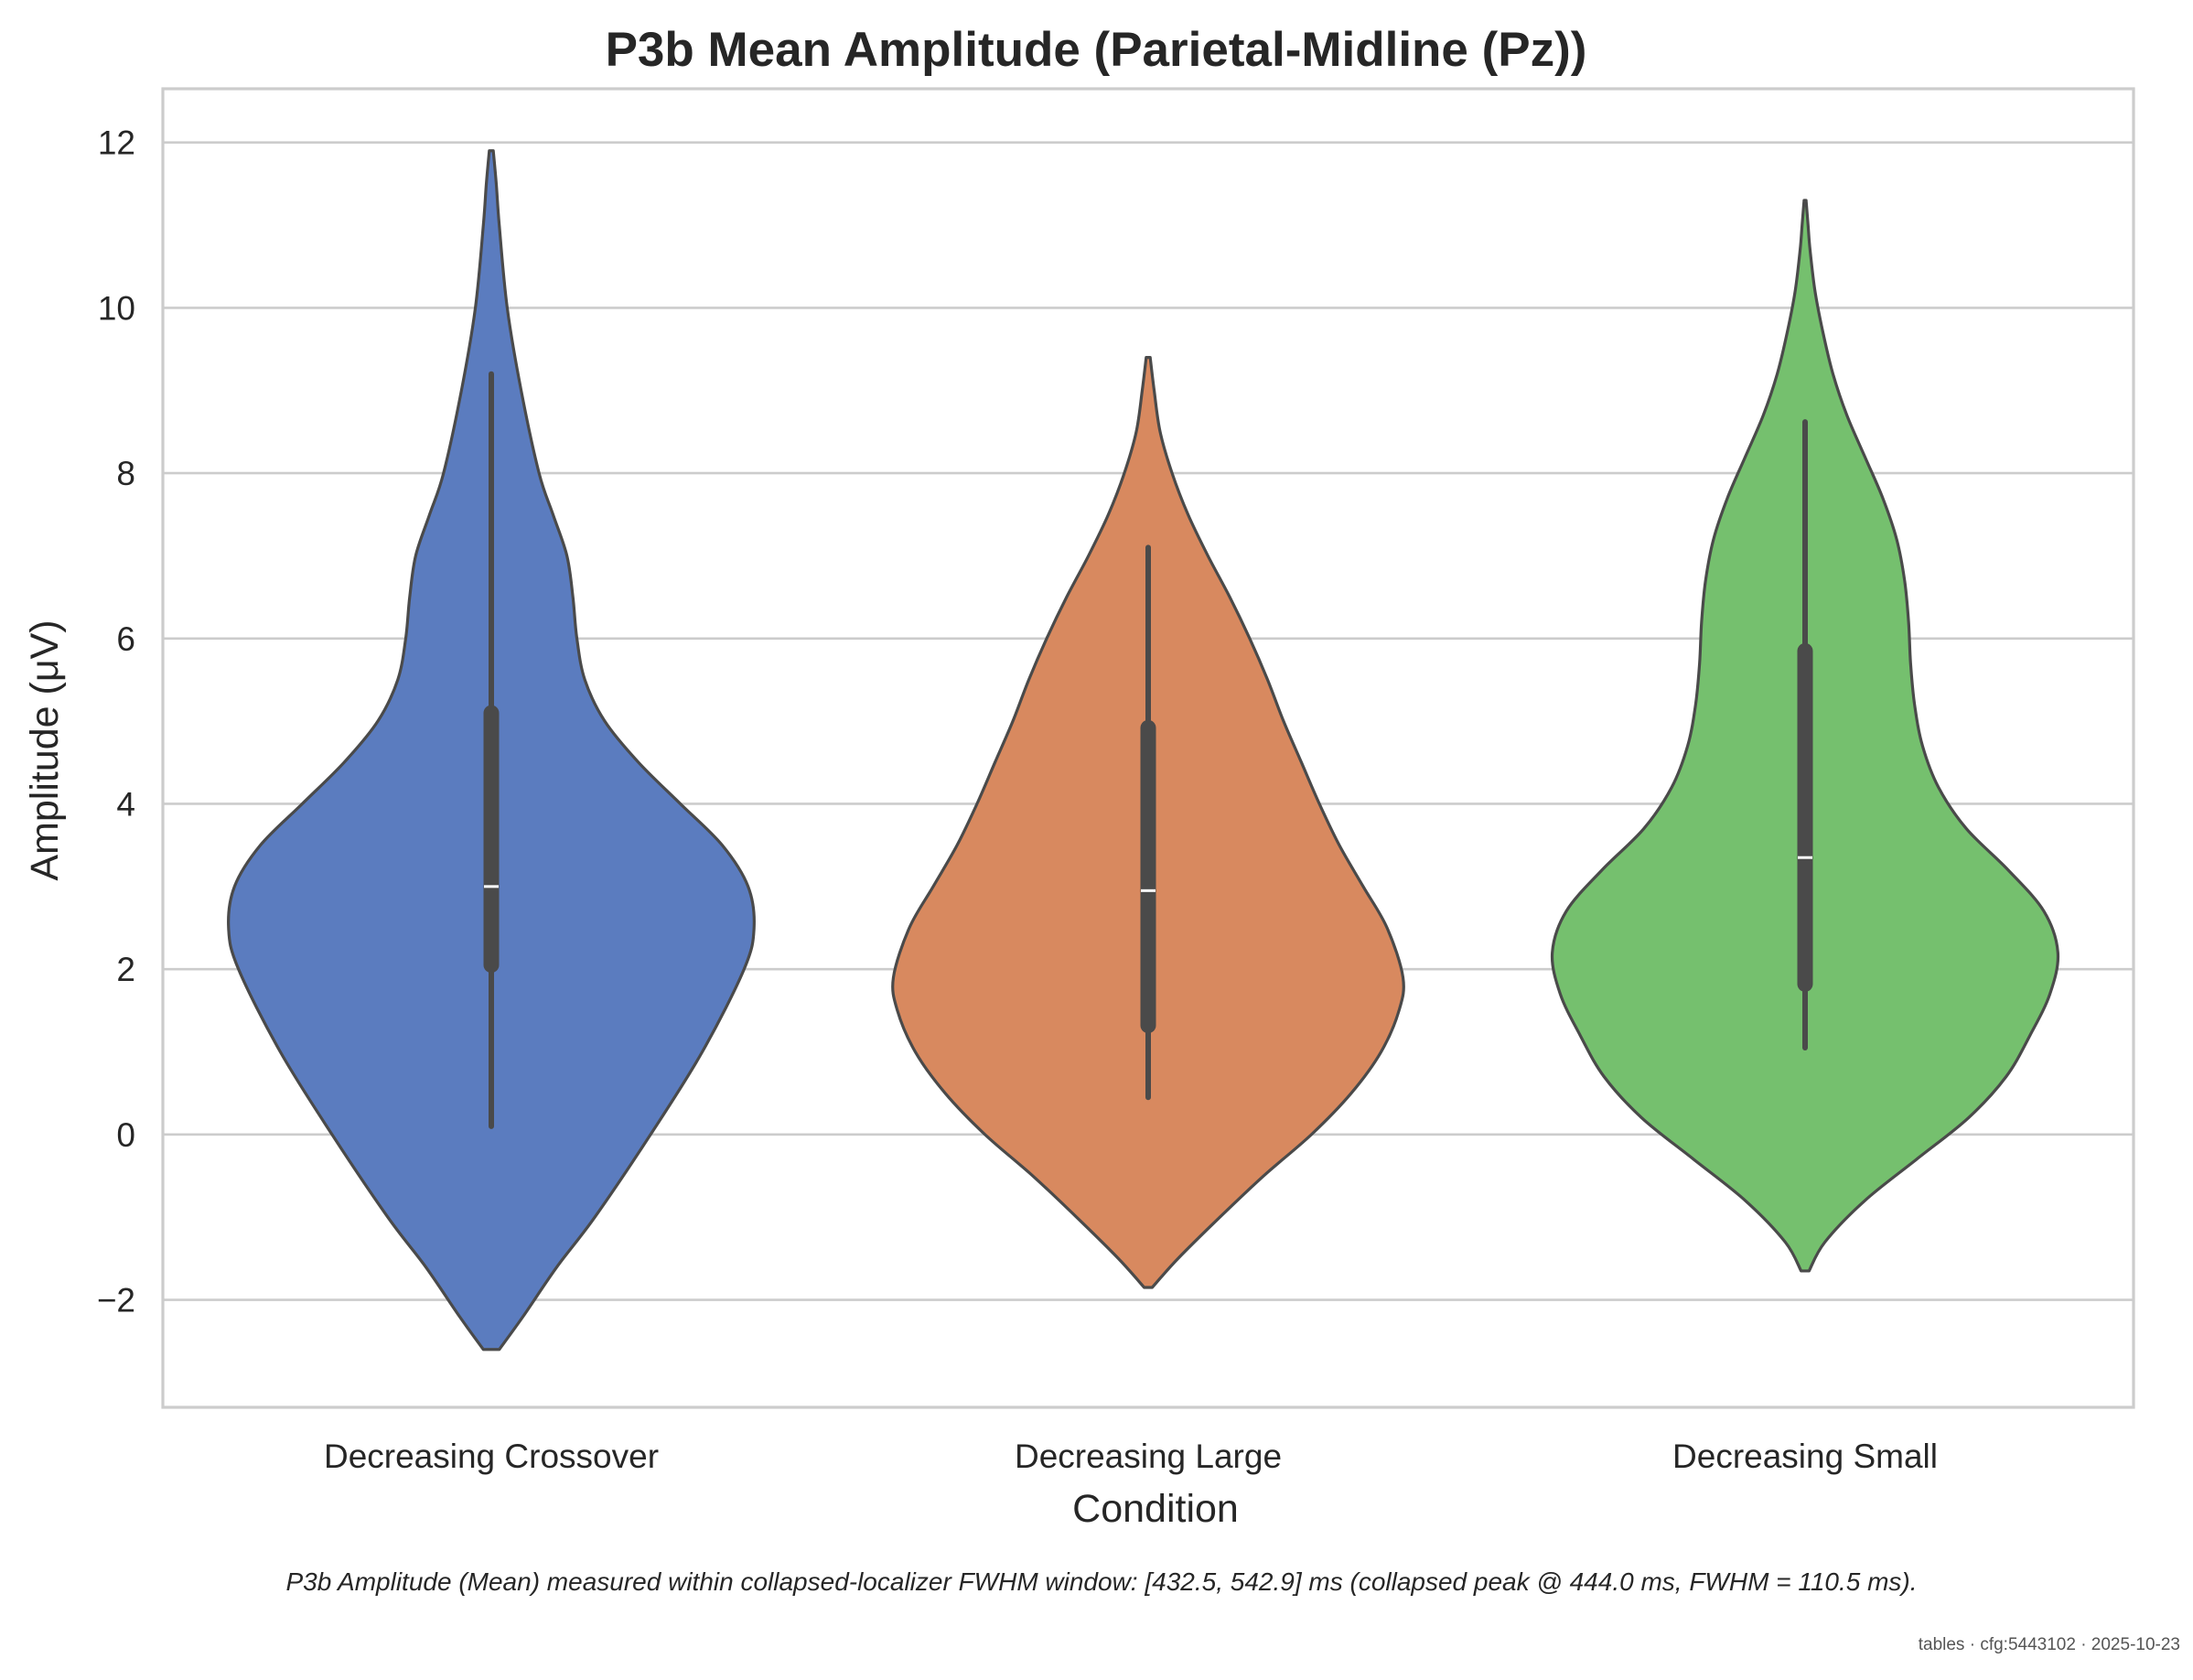  Describe the element at coordinates (1805, 1456) in the screenshot. I see `x-tick-label: Decreasing Small` at that location.